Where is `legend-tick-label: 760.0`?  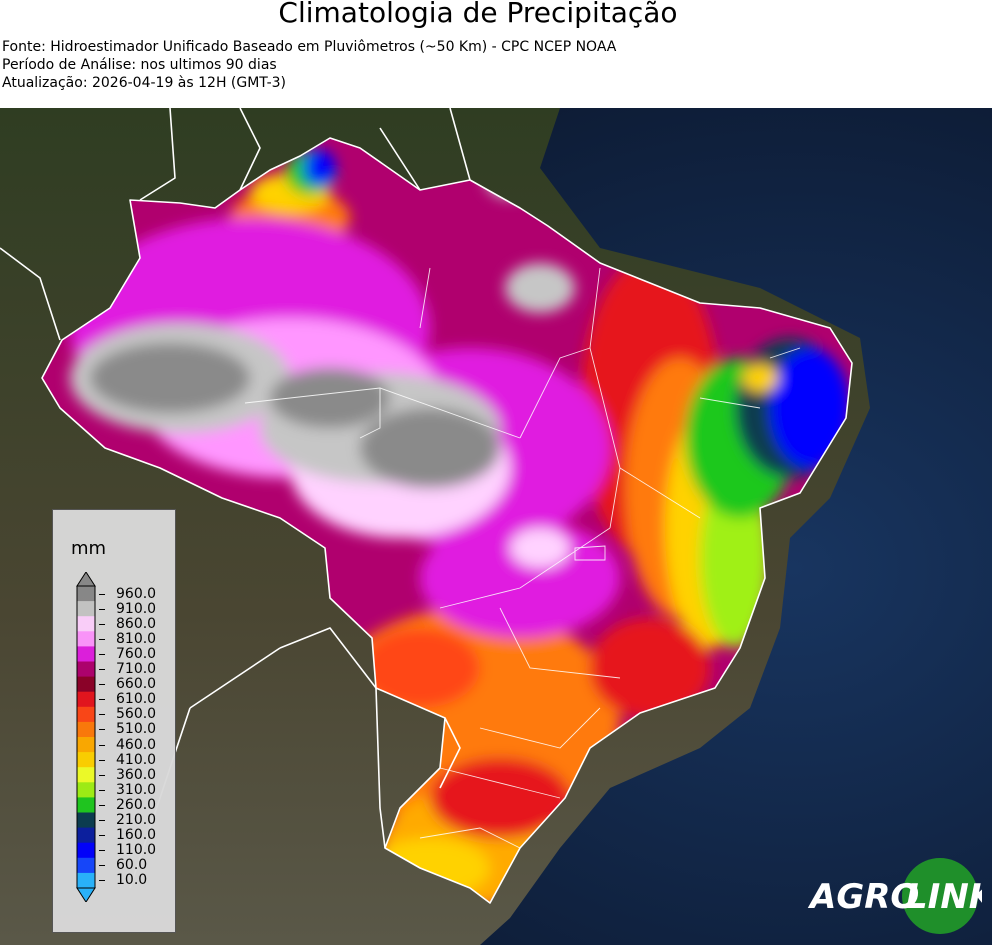
legend-tick-label: 760.0 is located at coordinates (136, 653).